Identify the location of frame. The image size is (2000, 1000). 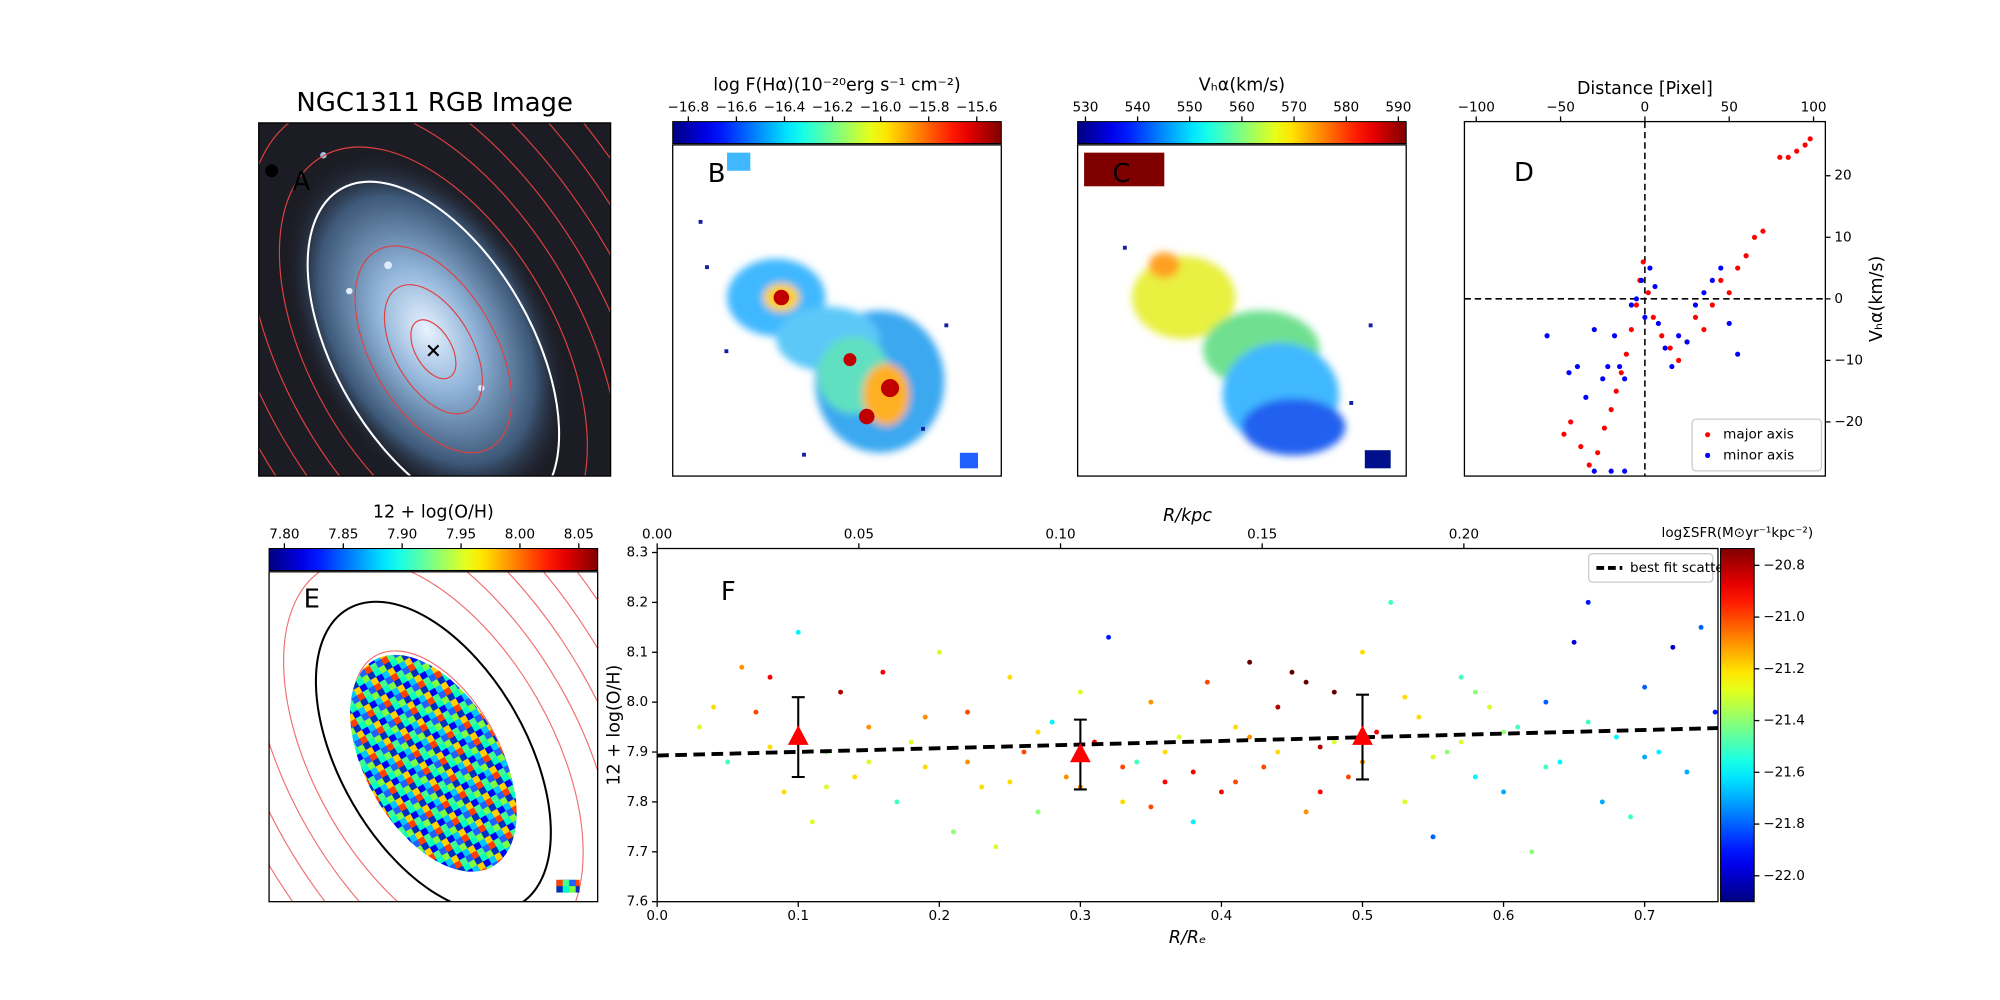
(433, 737).